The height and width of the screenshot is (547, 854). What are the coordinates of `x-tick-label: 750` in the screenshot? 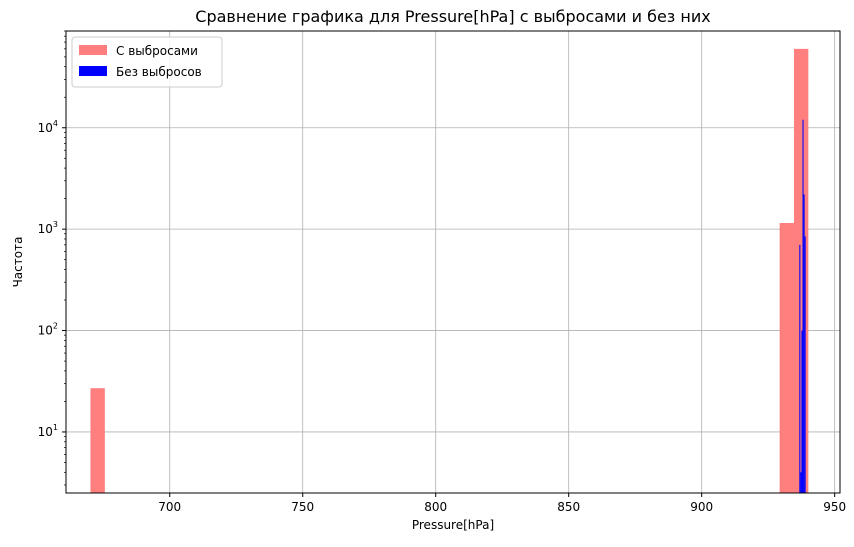 It's located at (302, 507).